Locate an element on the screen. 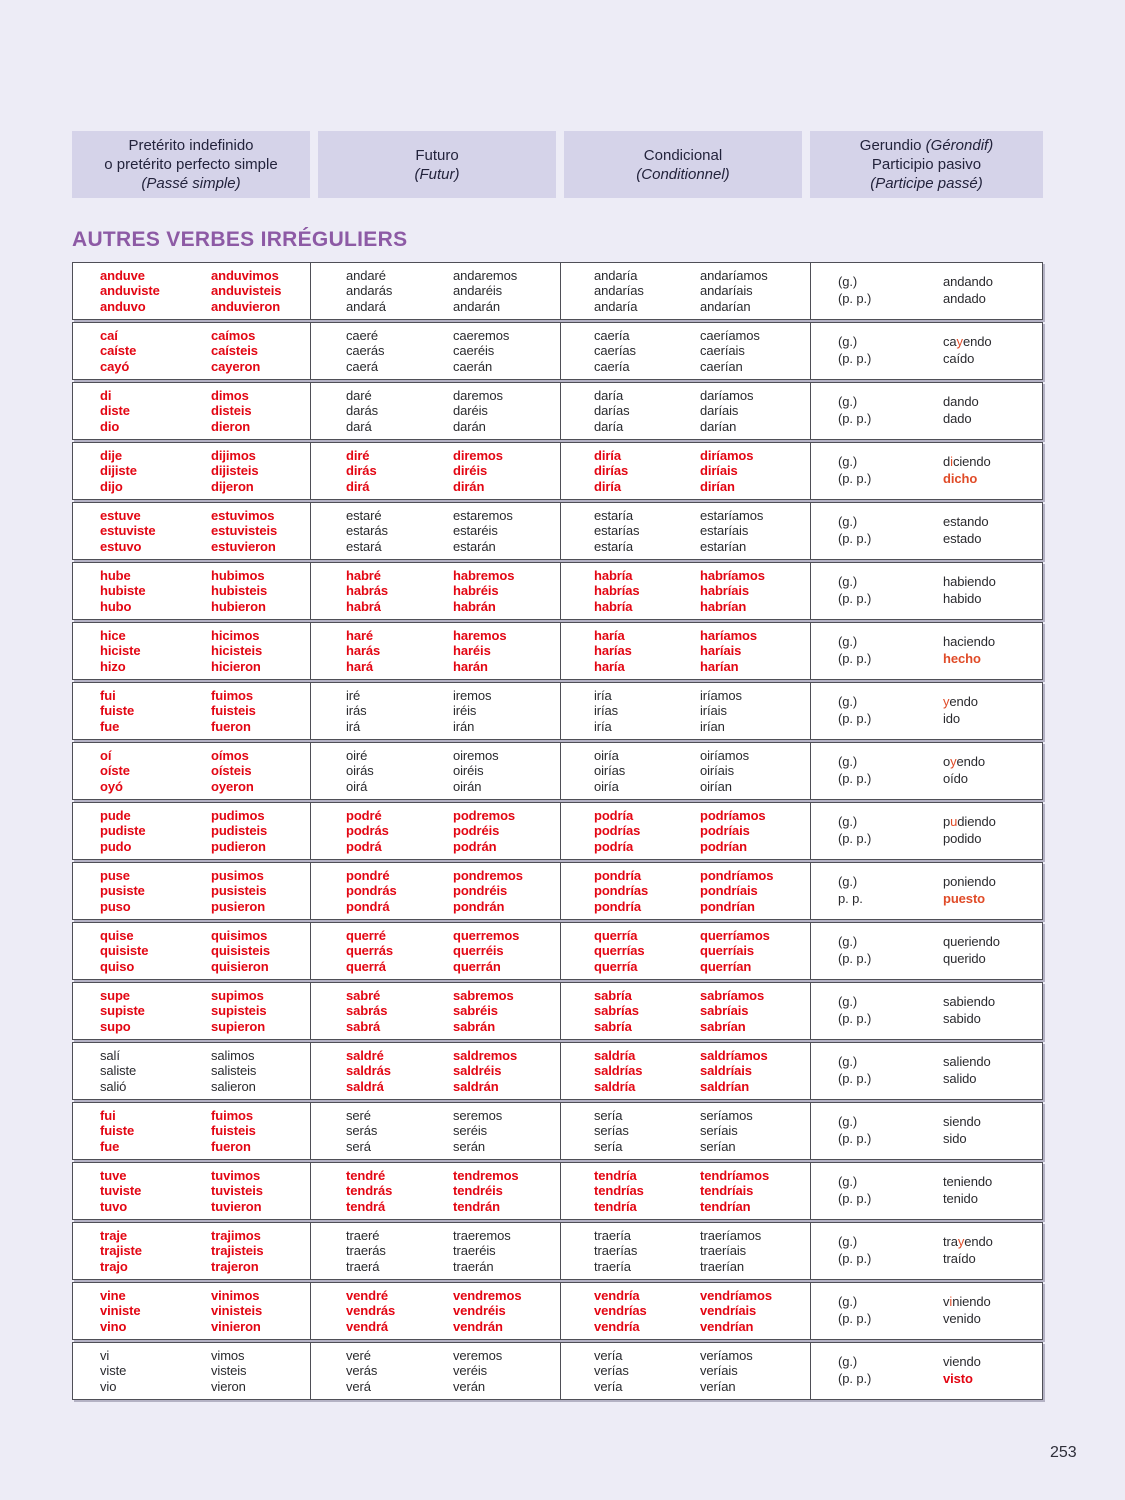 The width and height of the screenshot is (1125, 1500). verb-form: seríais is located at coordinates (719, 1131).